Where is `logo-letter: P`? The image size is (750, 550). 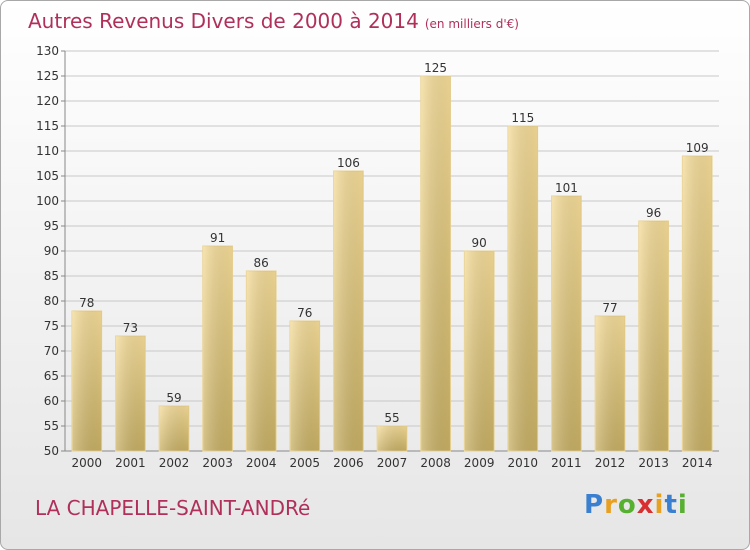
logo-letter: P is located at coordinates (594, 505).